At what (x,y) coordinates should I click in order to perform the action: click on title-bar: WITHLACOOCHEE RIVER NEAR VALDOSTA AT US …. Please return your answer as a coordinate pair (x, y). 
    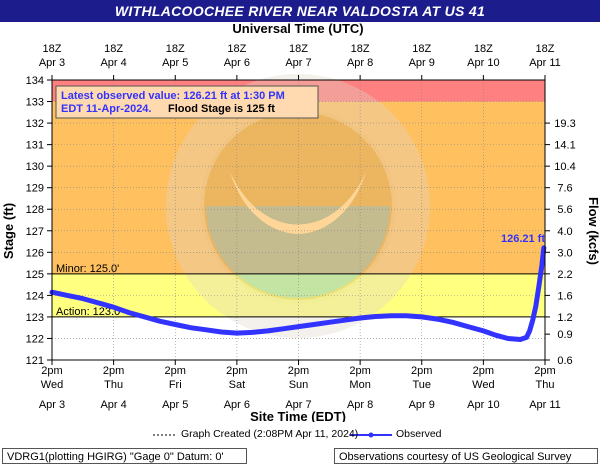
    Looking at the image, I should click on (300, 11).